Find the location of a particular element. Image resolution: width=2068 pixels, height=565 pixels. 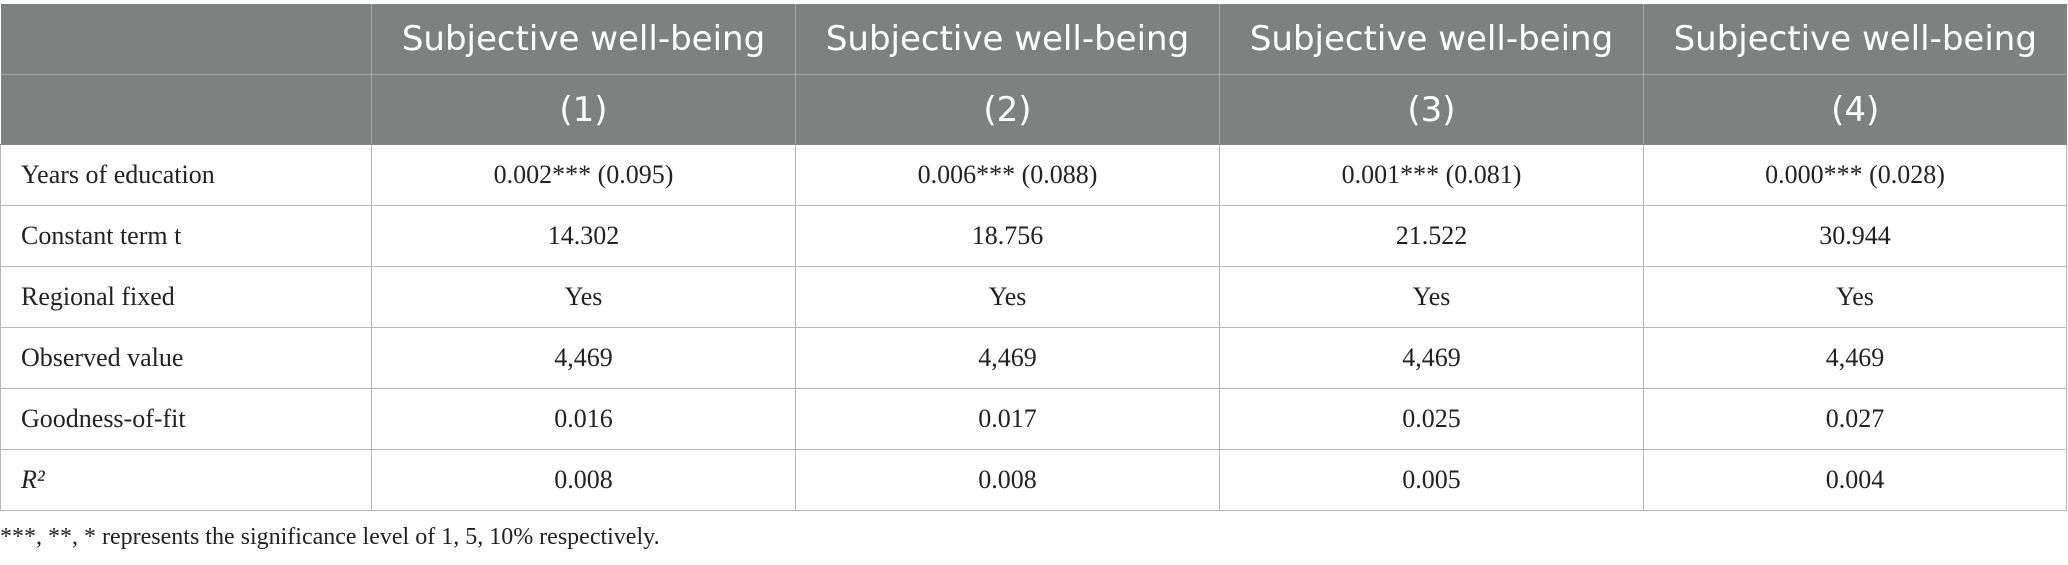

column-number: (4) is located at coordinates (1855, 109).